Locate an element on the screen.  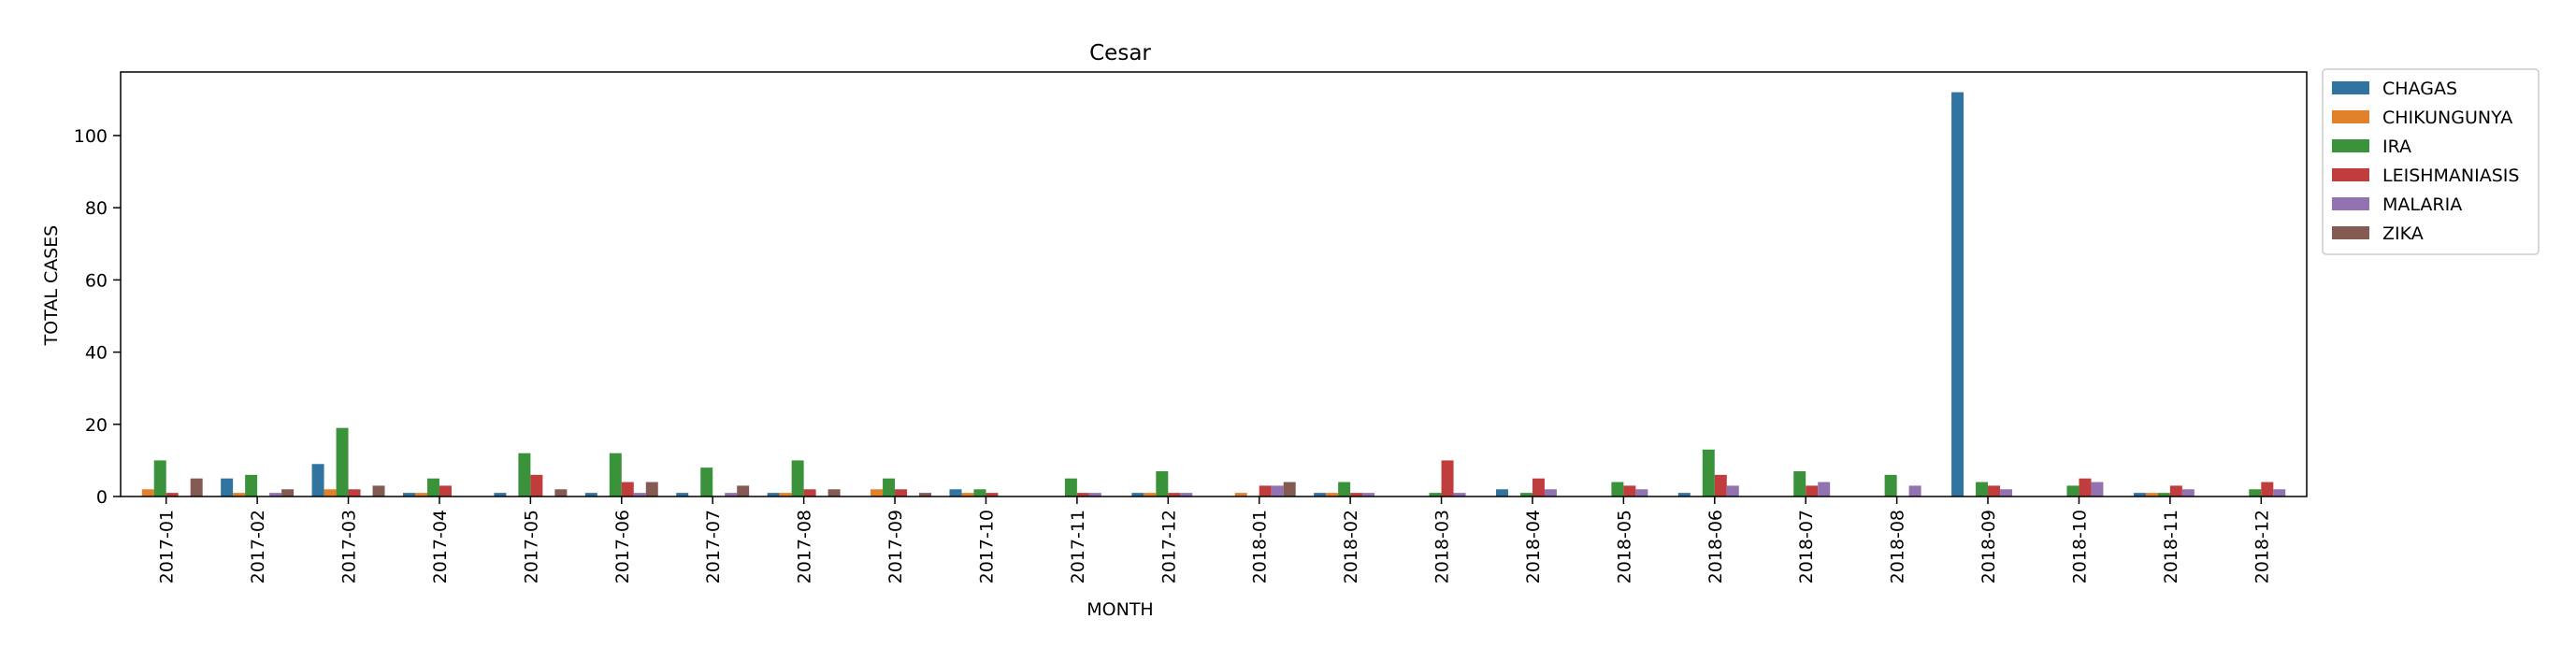
x-tick-label: 2018-11 is located at coordinates (2171, 546).